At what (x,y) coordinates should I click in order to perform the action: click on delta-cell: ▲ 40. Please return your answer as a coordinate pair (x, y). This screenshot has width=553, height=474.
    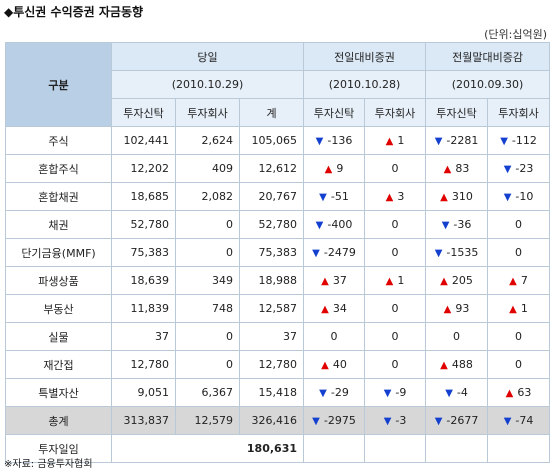
    Looking at the image, I should click on (334, 364).